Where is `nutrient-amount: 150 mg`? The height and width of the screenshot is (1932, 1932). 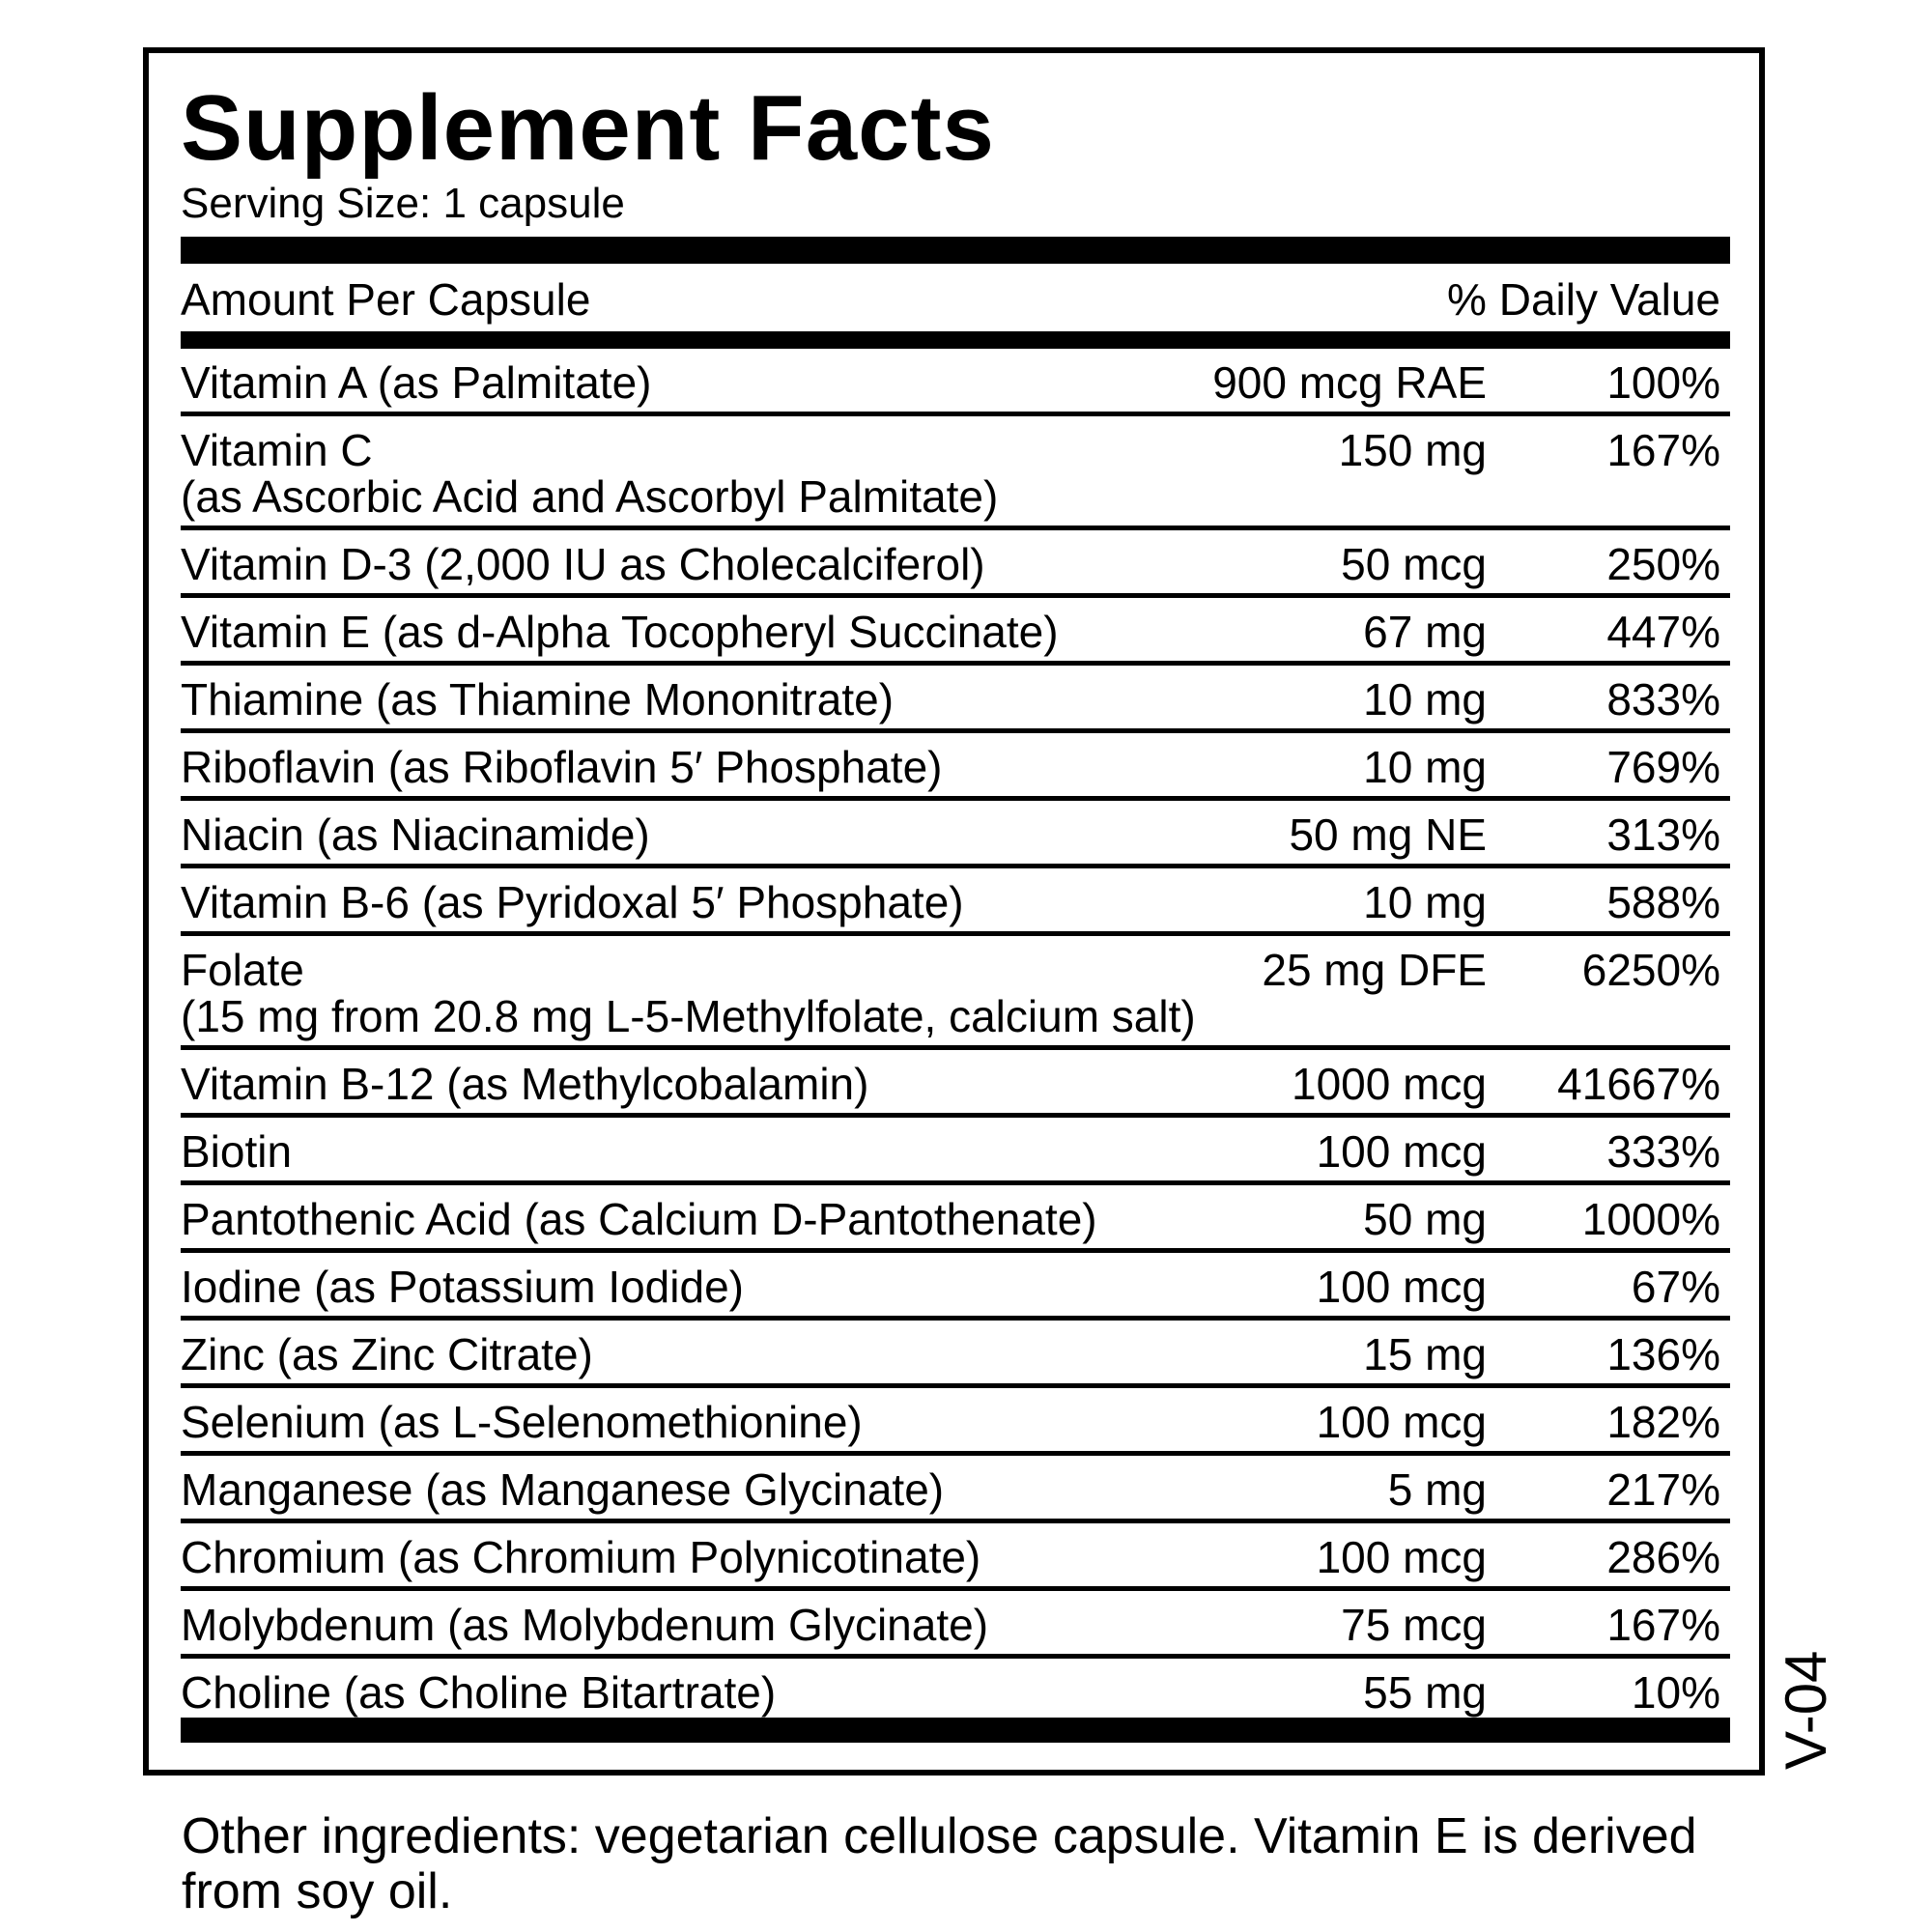 nutrient-amount: 150 mg is located at coordinates (1412, 450).